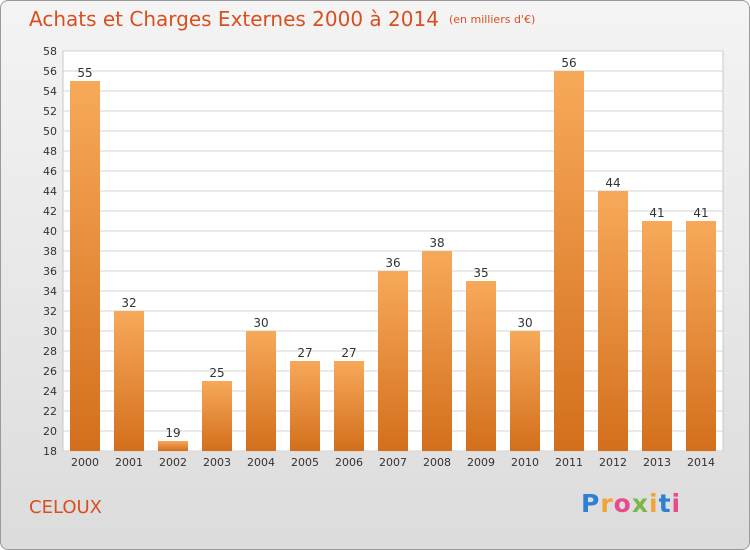 Image resolution: width=750 pixels, height=550 pixels. I want to click on data-label-2004: 30, so click(260, 323).